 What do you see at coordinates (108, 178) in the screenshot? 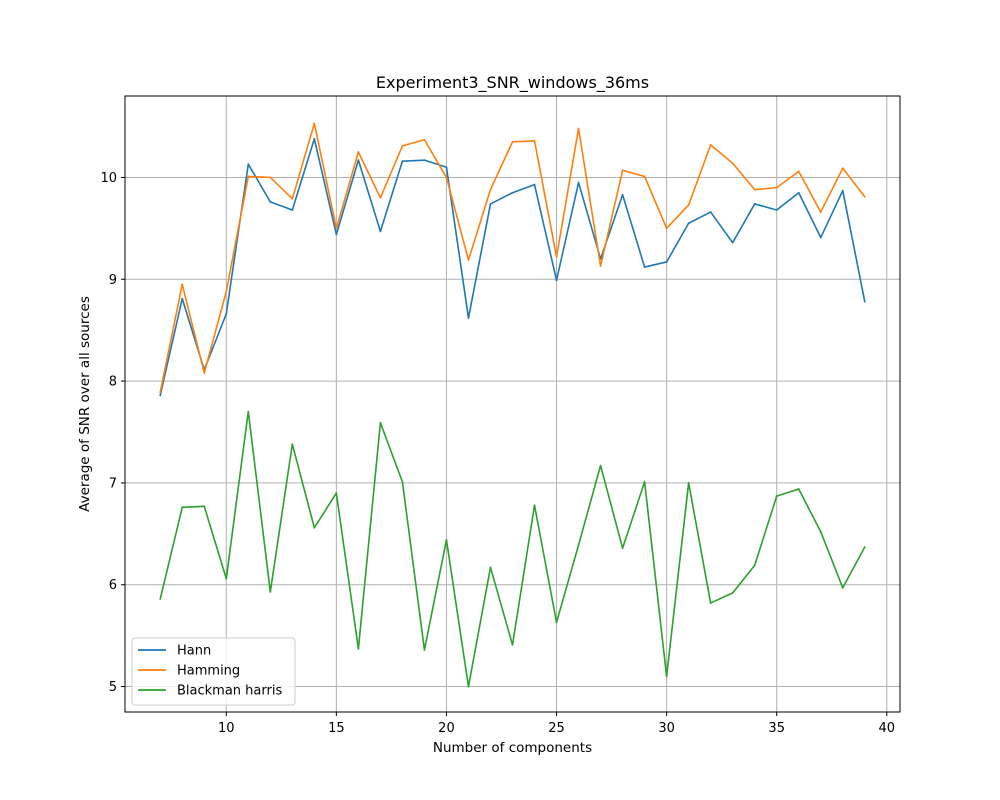
I see `y-tick-label: 10` at bounding box center [108, 178].